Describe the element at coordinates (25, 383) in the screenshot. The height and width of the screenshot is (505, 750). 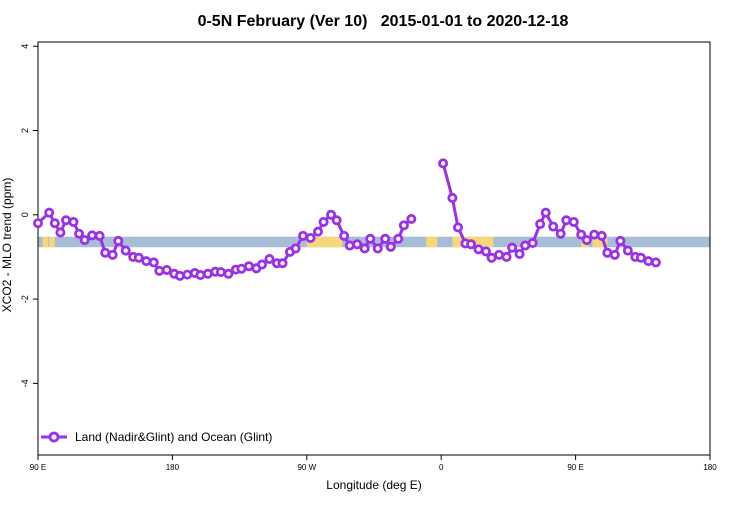
I see `y-tick-label: -4` at that location.